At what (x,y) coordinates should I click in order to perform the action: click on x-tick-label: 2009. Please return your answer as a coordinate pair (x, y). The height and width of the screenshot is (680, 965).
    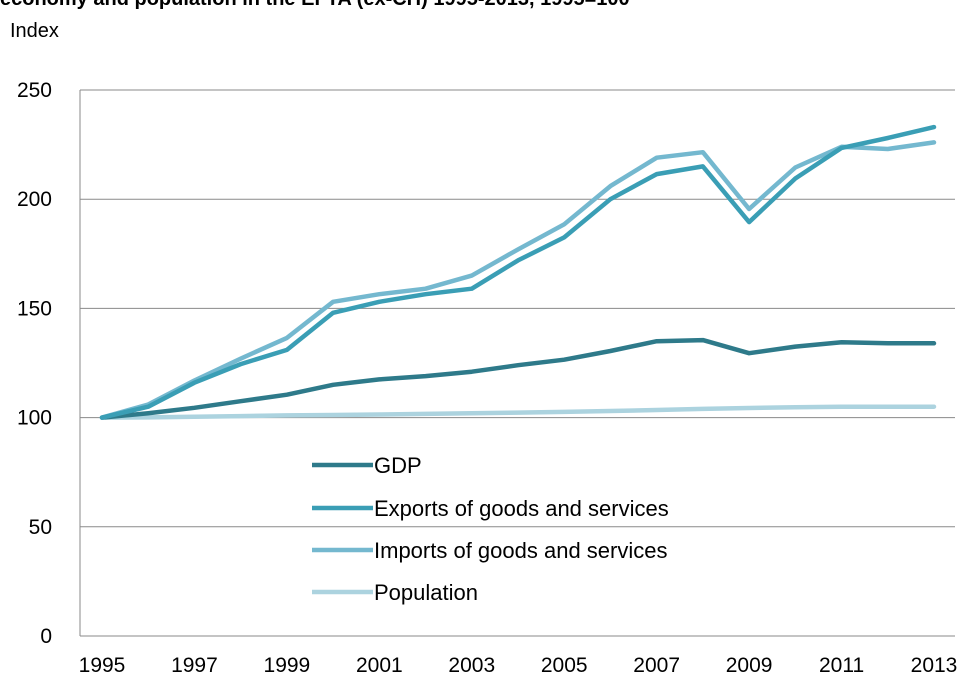
    Looking at the image, I should click on (749, 665).